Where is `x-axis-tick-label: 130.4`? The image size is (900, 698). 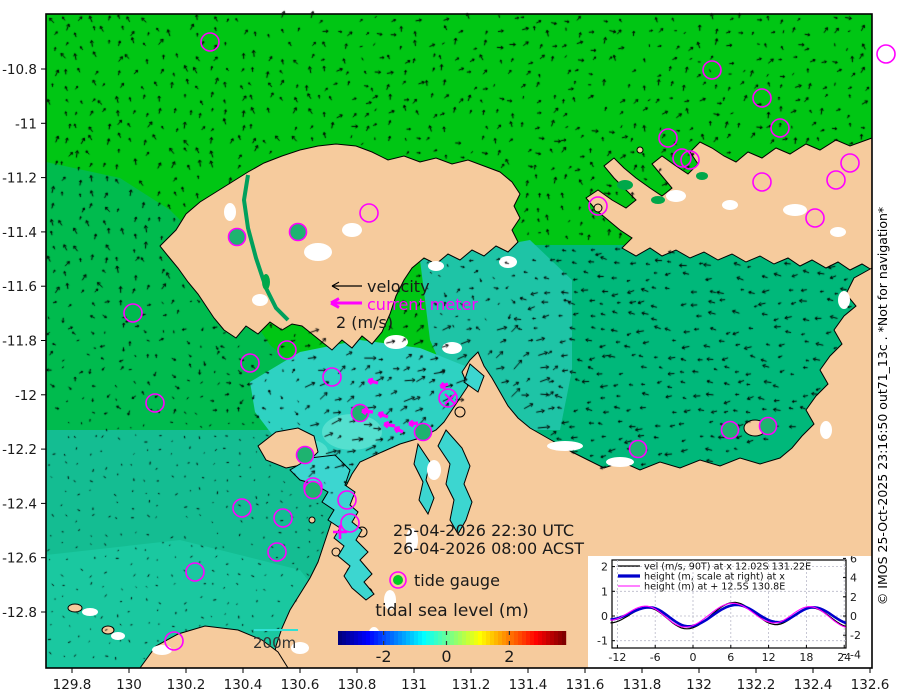 x-axis-tick-label: 130.4 is located at coordinates (243, 685).